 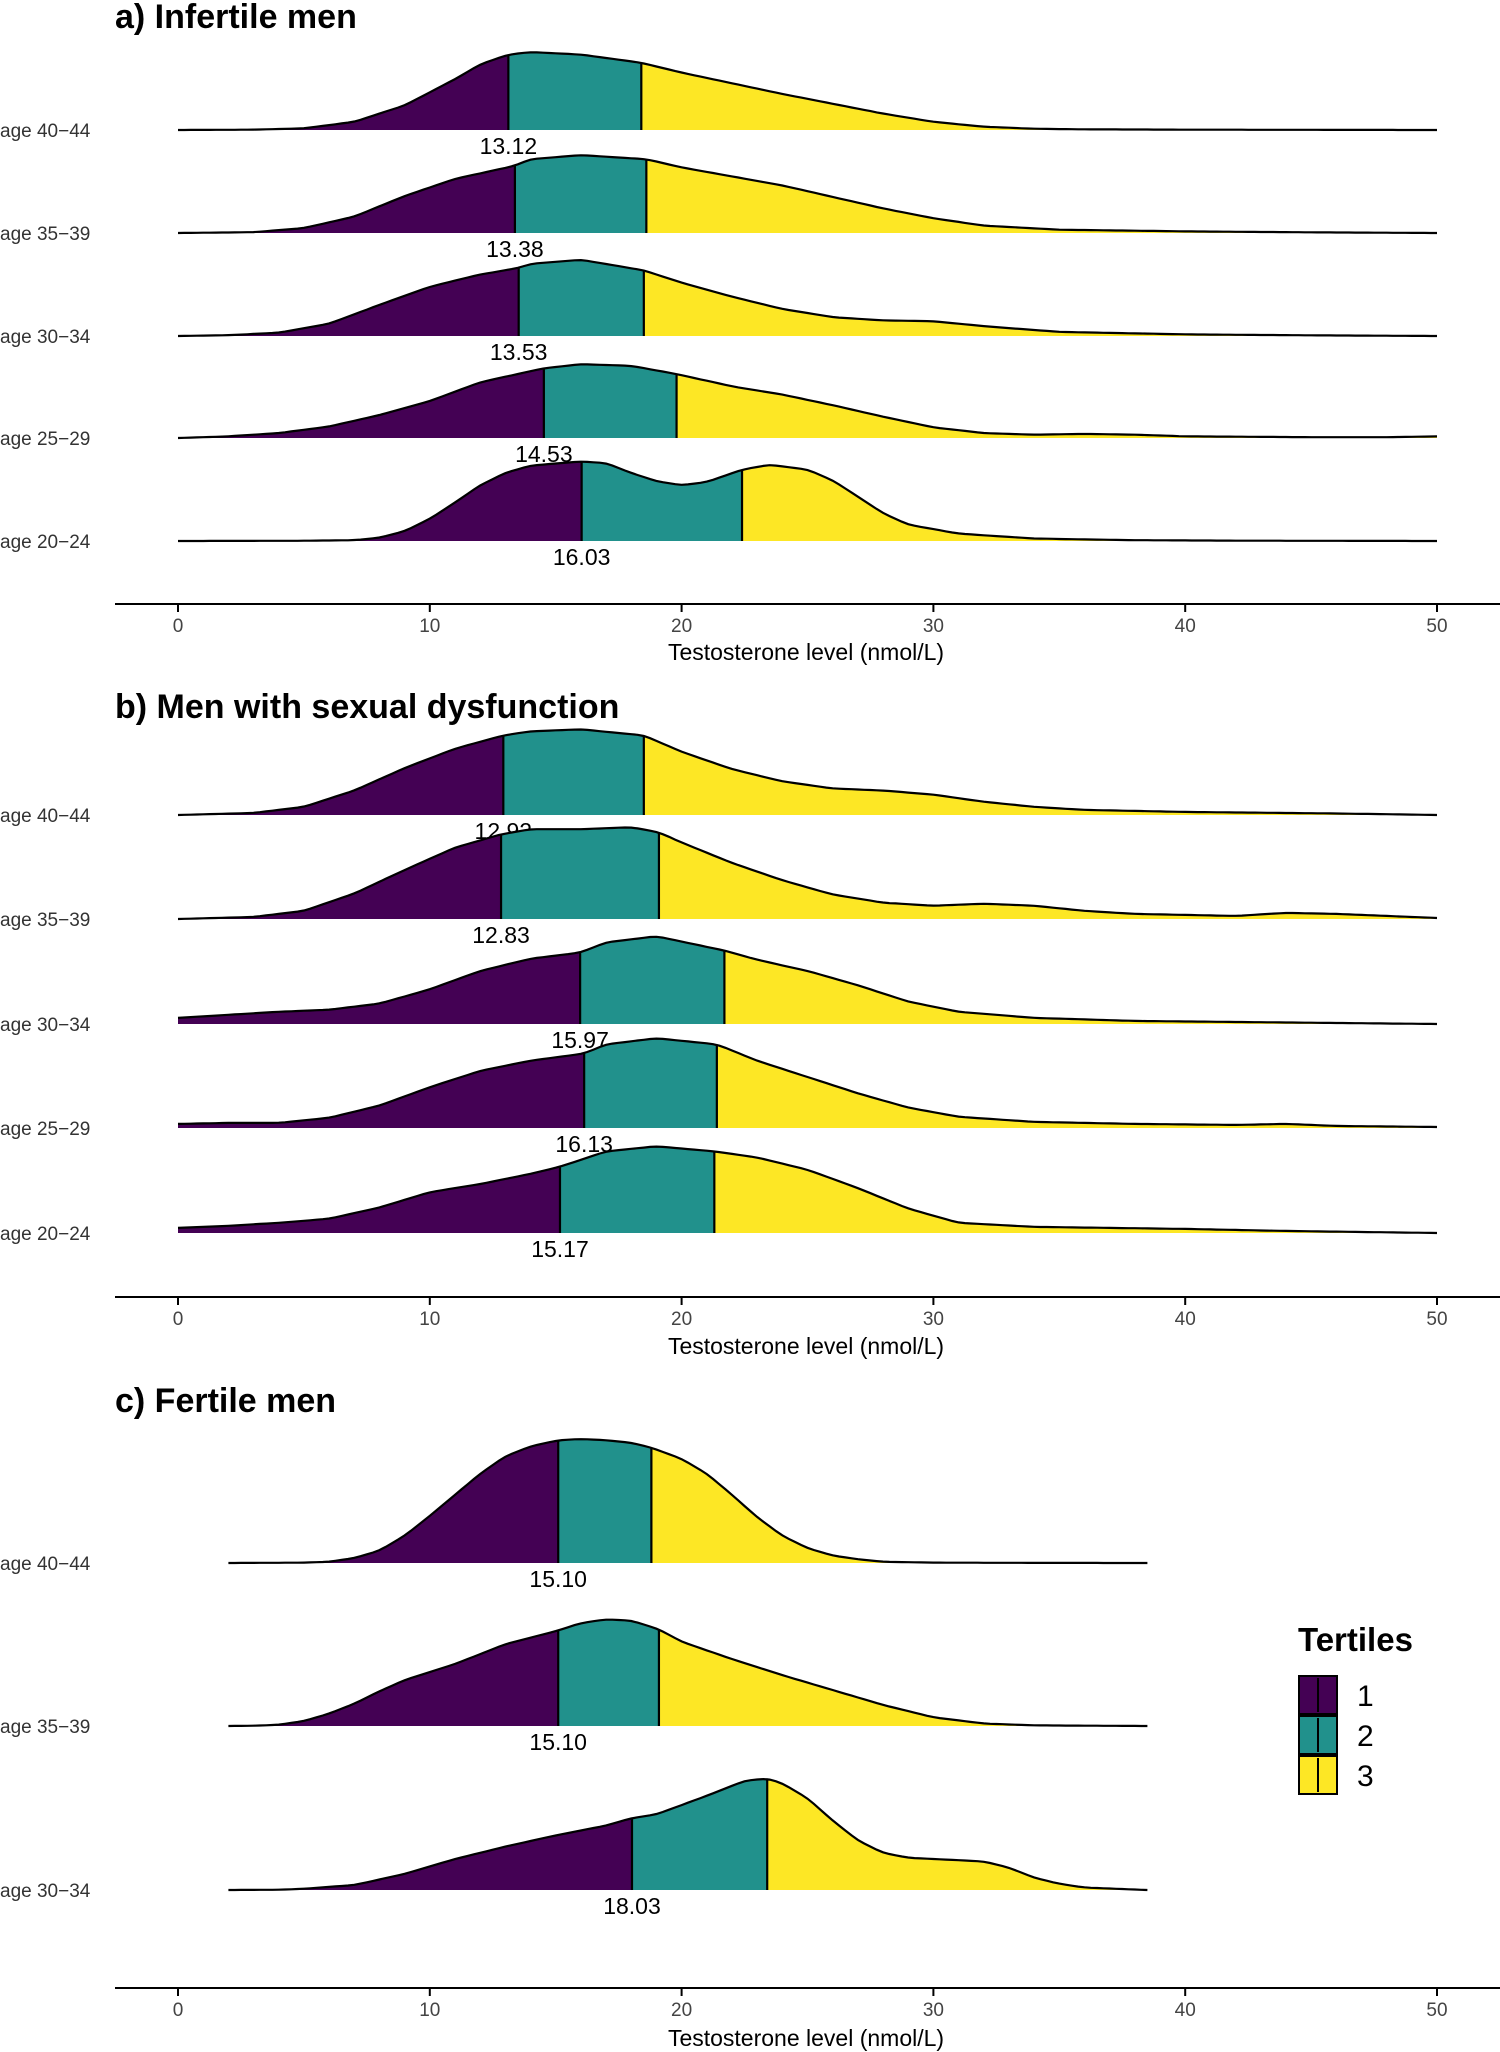 What do you see at coordinates (1336, 1775) in the screenshot?
I see `legend-item-3: 3` at bounding box center [1336, 1775].